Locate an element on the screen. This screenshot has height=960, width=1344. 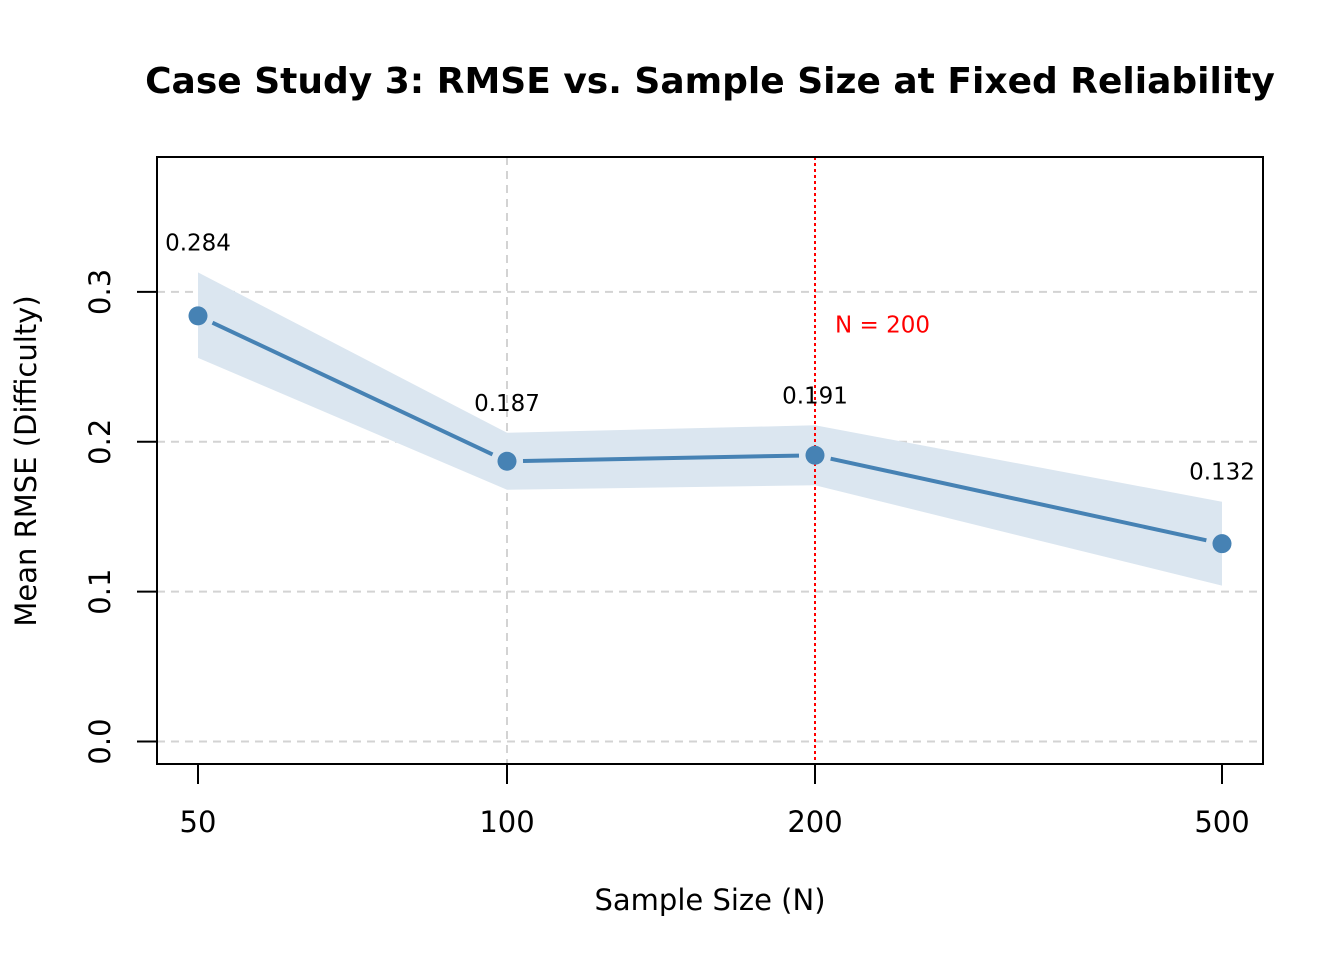
y-axis-label: Mean RMSE (Difficulty) is located at coordinates (26, 460).